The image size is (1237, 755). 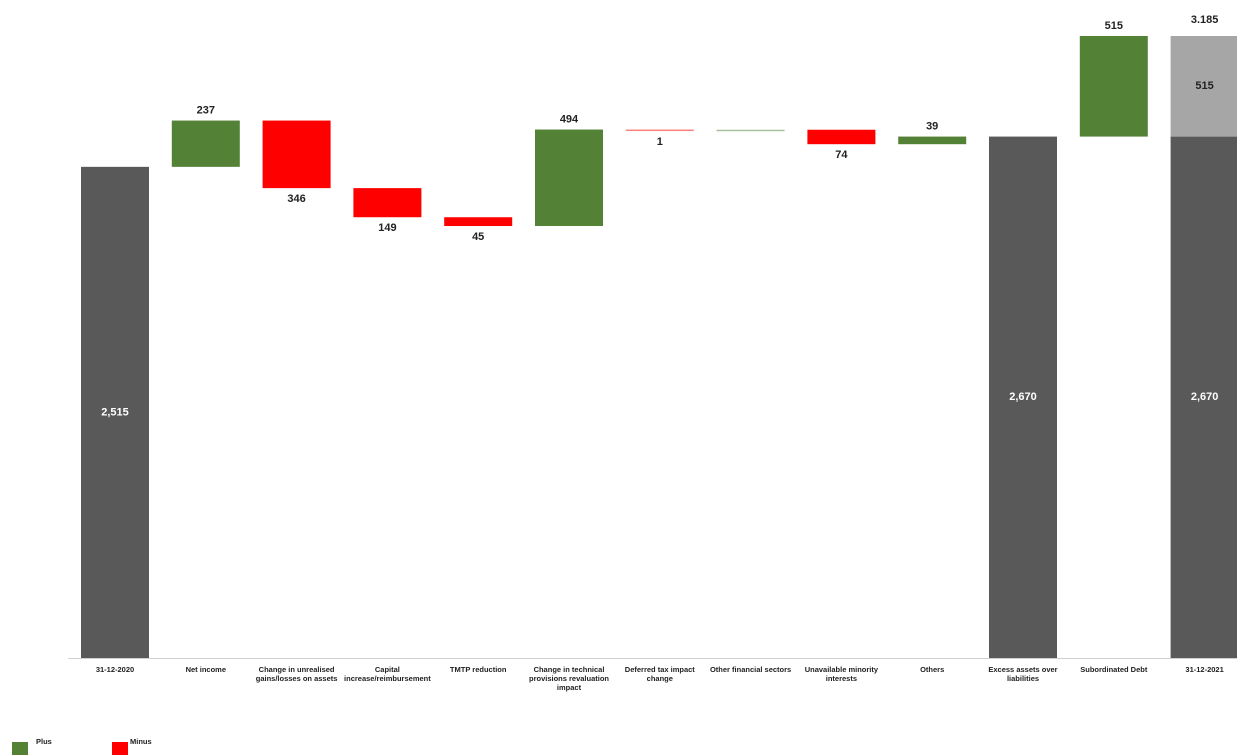 What do you see at coordinates (478, 669) in the screenshot?
I see `x-tick-label: TMTP reduction` at bounding box center [478, 669].